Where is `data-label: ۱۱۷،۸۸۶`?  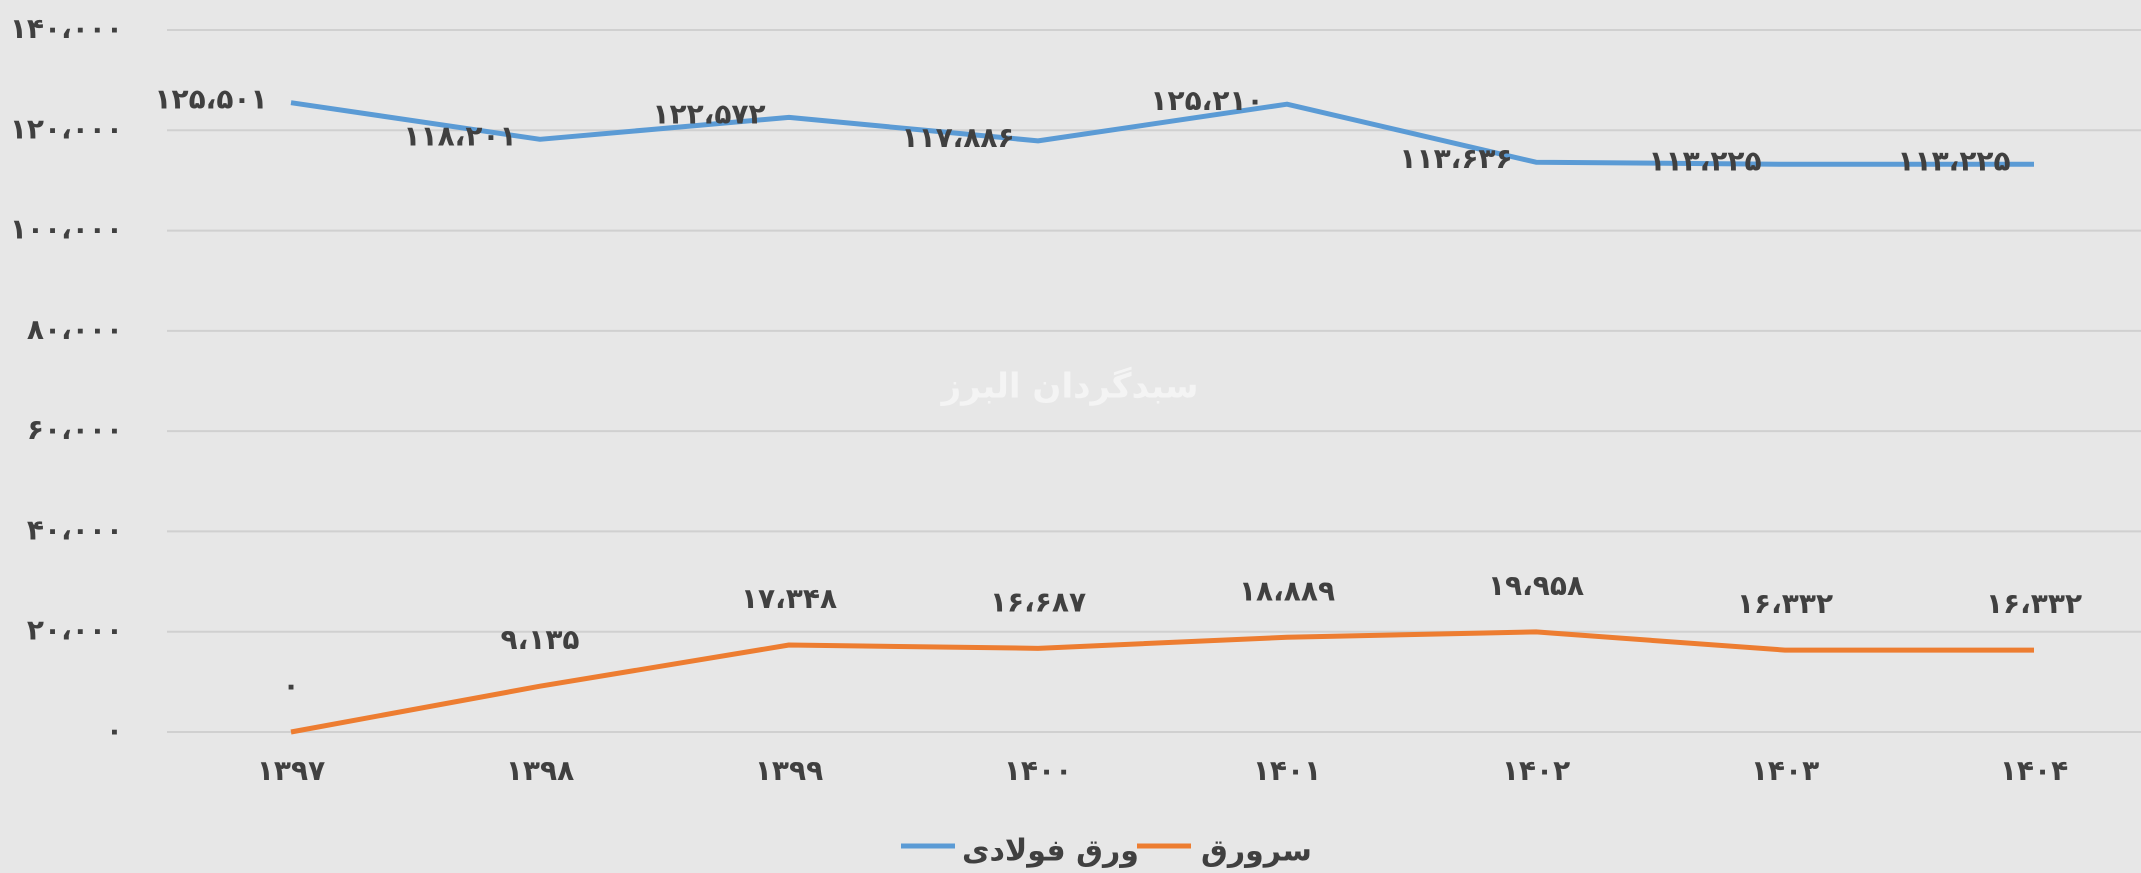
data-label: ۱۱۷،۸۸۶ is located at coordinates (957, 137).